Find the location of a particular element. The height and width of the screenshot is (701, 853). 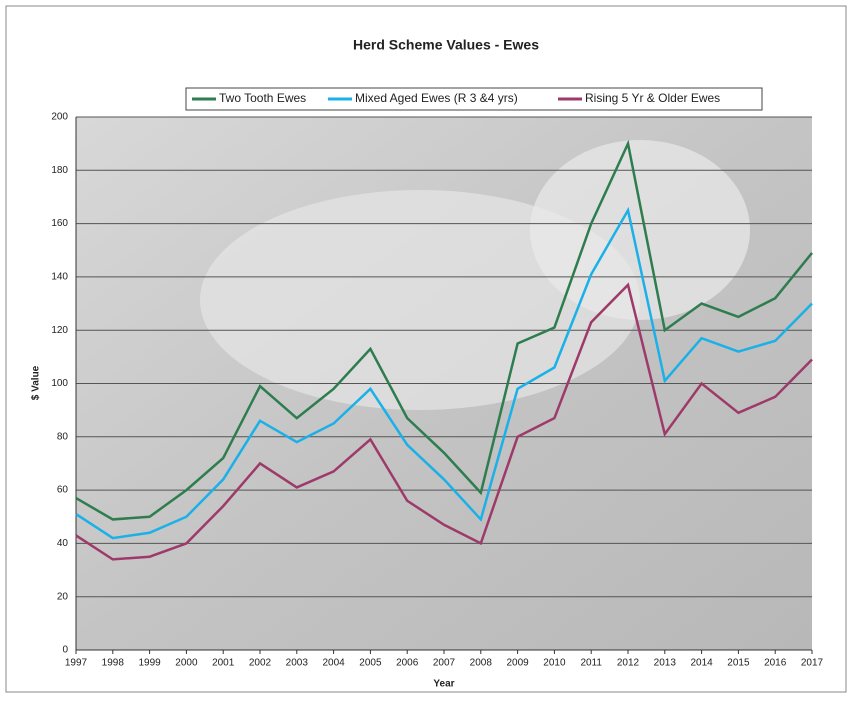

x-tick-label: 1999 is located at coordinates (149, 663).